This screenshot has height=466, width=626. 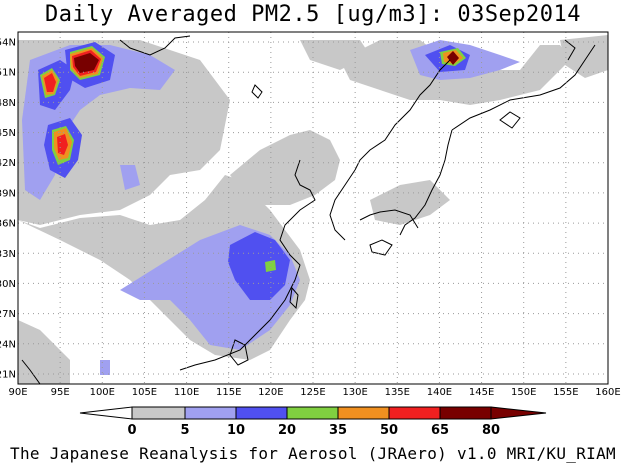 I want to click on lon-tick-label: 140E, so click(x=439, y=392).